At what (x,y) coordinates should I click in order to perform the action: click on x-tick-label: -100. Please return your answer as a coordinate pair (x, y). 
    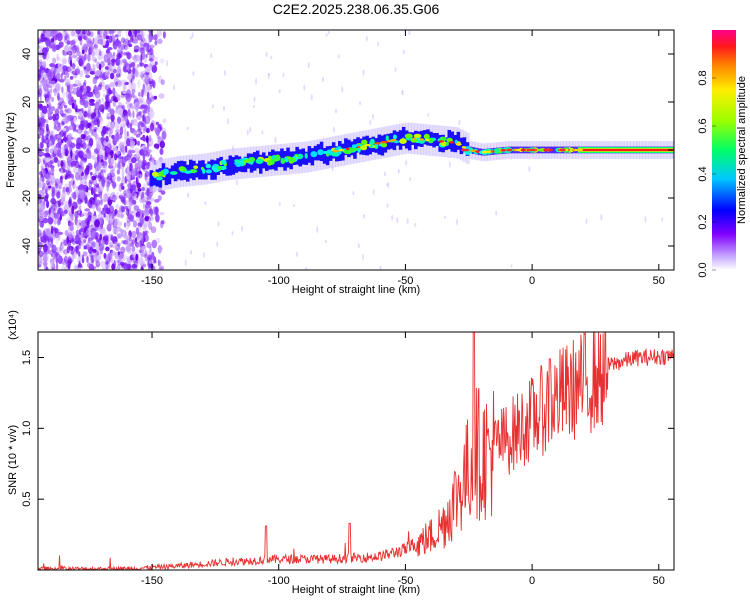
    Looking at the image, I should click on (279, 581).